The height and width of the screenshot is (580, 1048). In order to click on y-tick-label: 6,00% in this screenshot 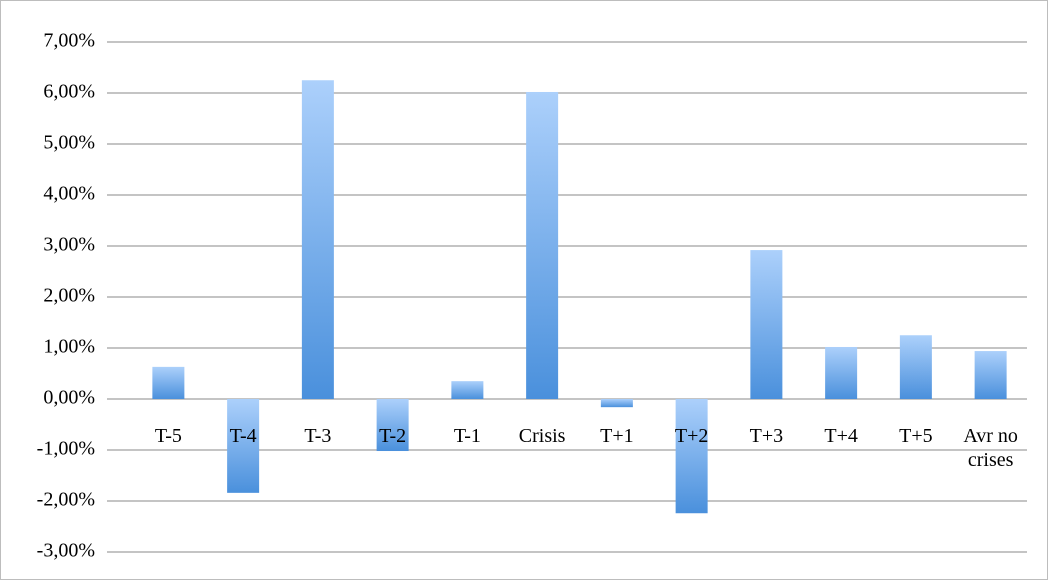, I will do `click(69, 92)`.